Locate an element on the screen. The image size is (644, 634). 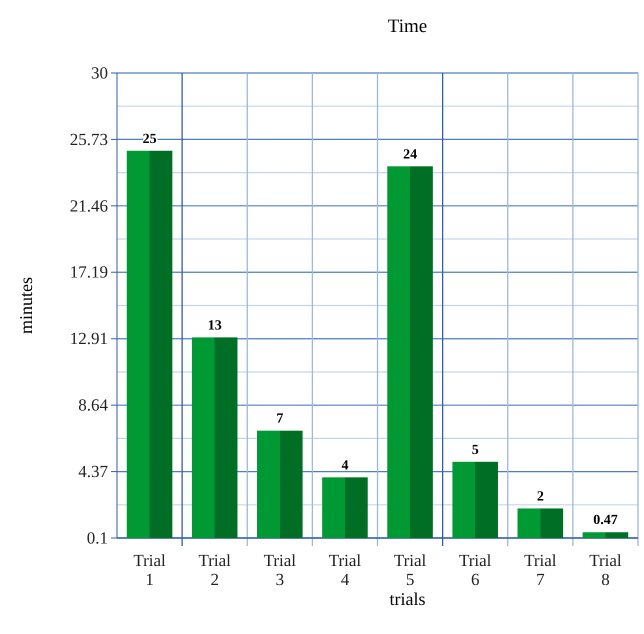
data-label: 2 is located at coordinates (540, 496).